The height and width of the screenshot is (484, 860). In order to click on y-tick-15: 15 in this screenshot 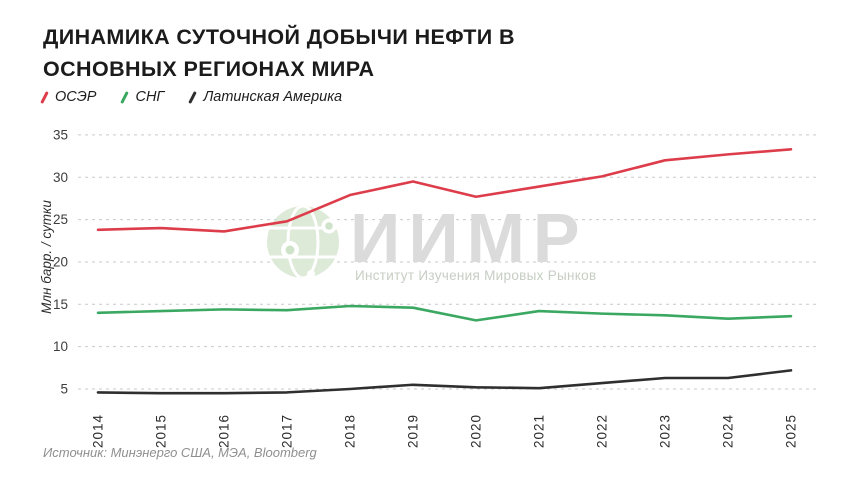, I will do `click(60, 304)`.